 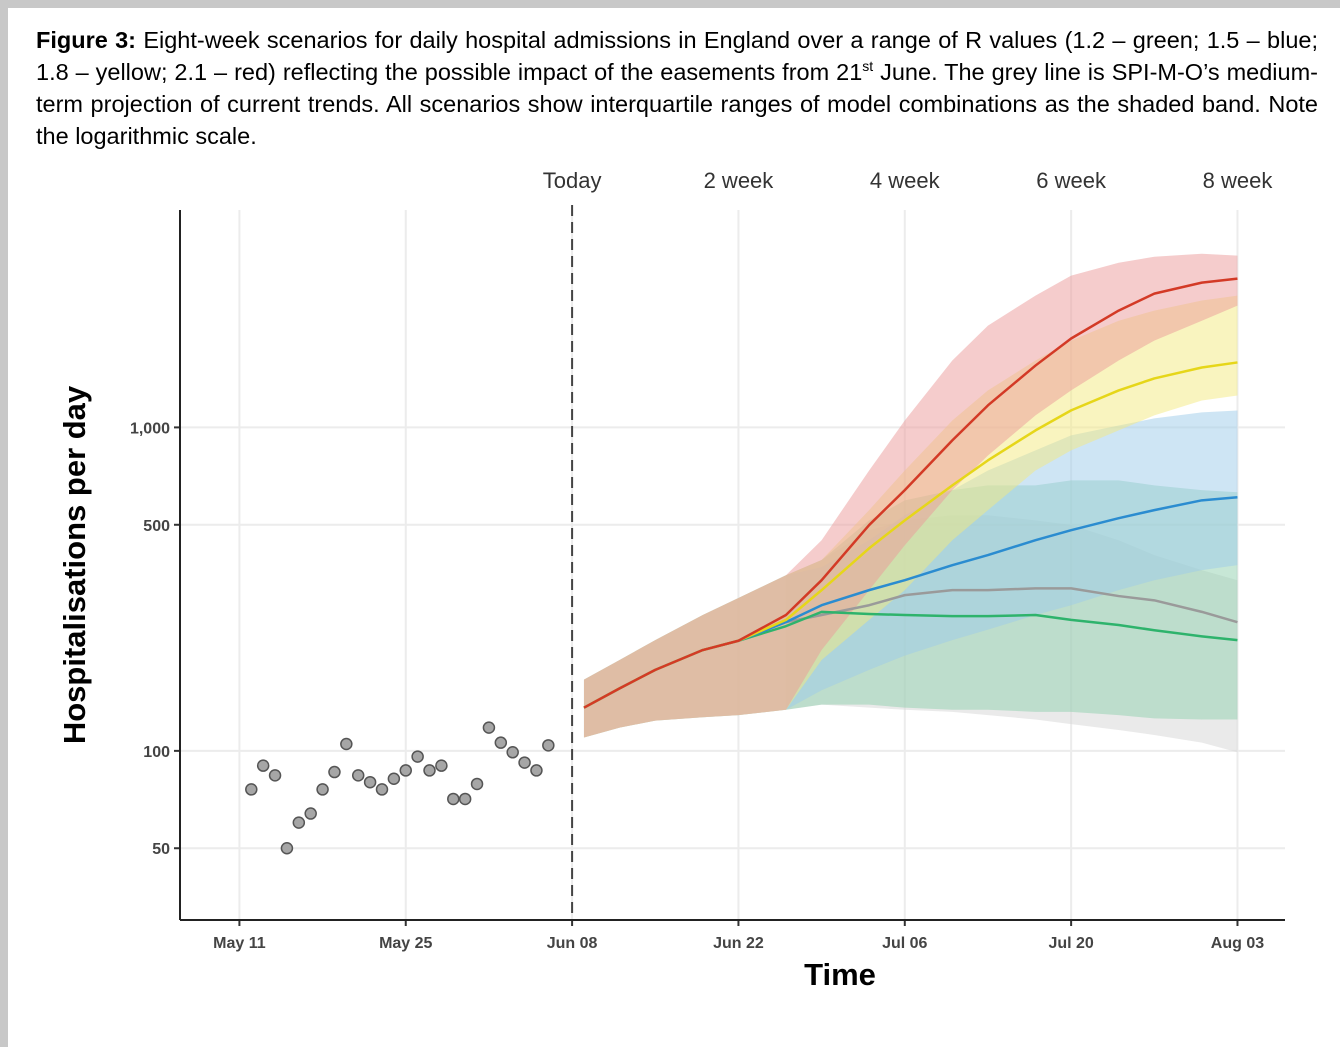 I want to click on line, so click(x=1011, y=605).